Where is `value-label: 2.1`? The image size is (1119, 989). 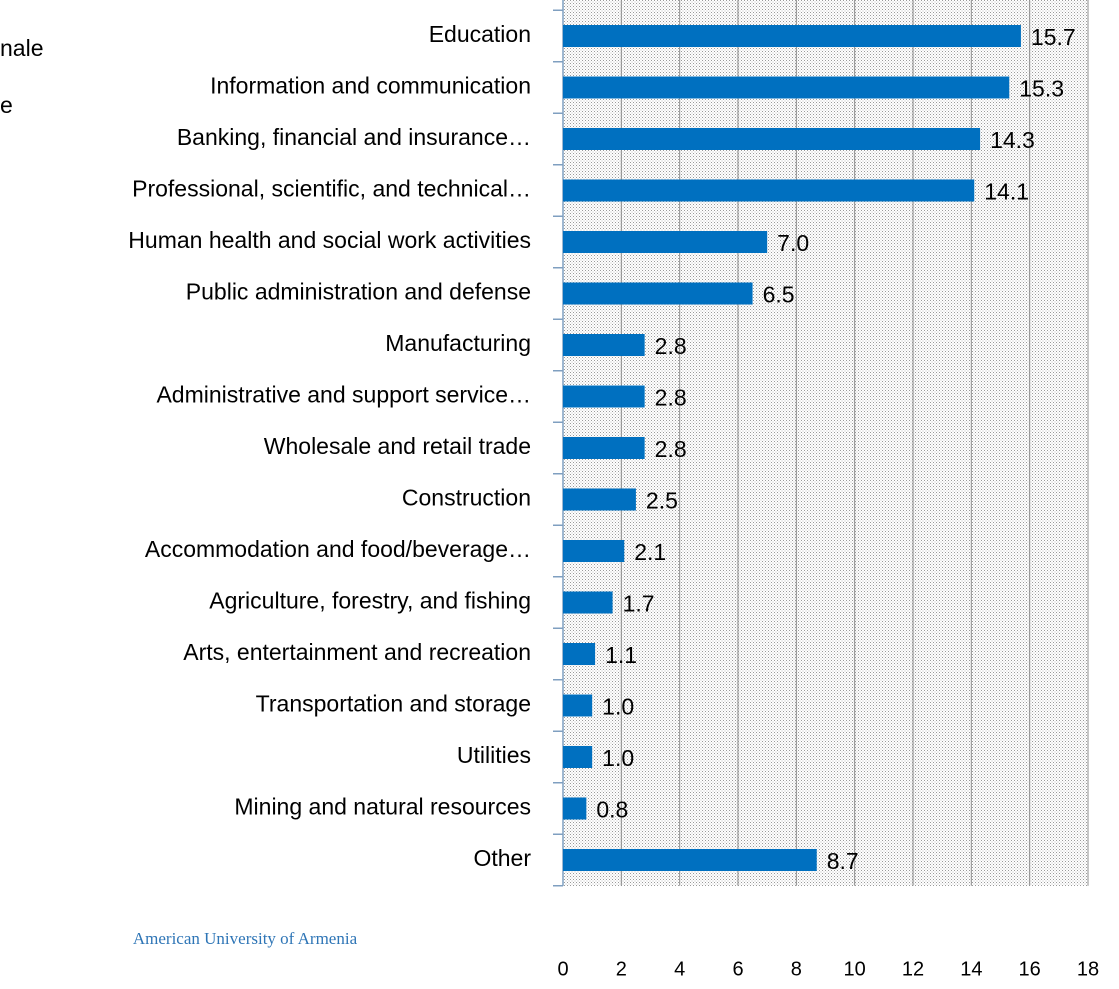
value-label: 2.1 is located at coordinates (650, 552).